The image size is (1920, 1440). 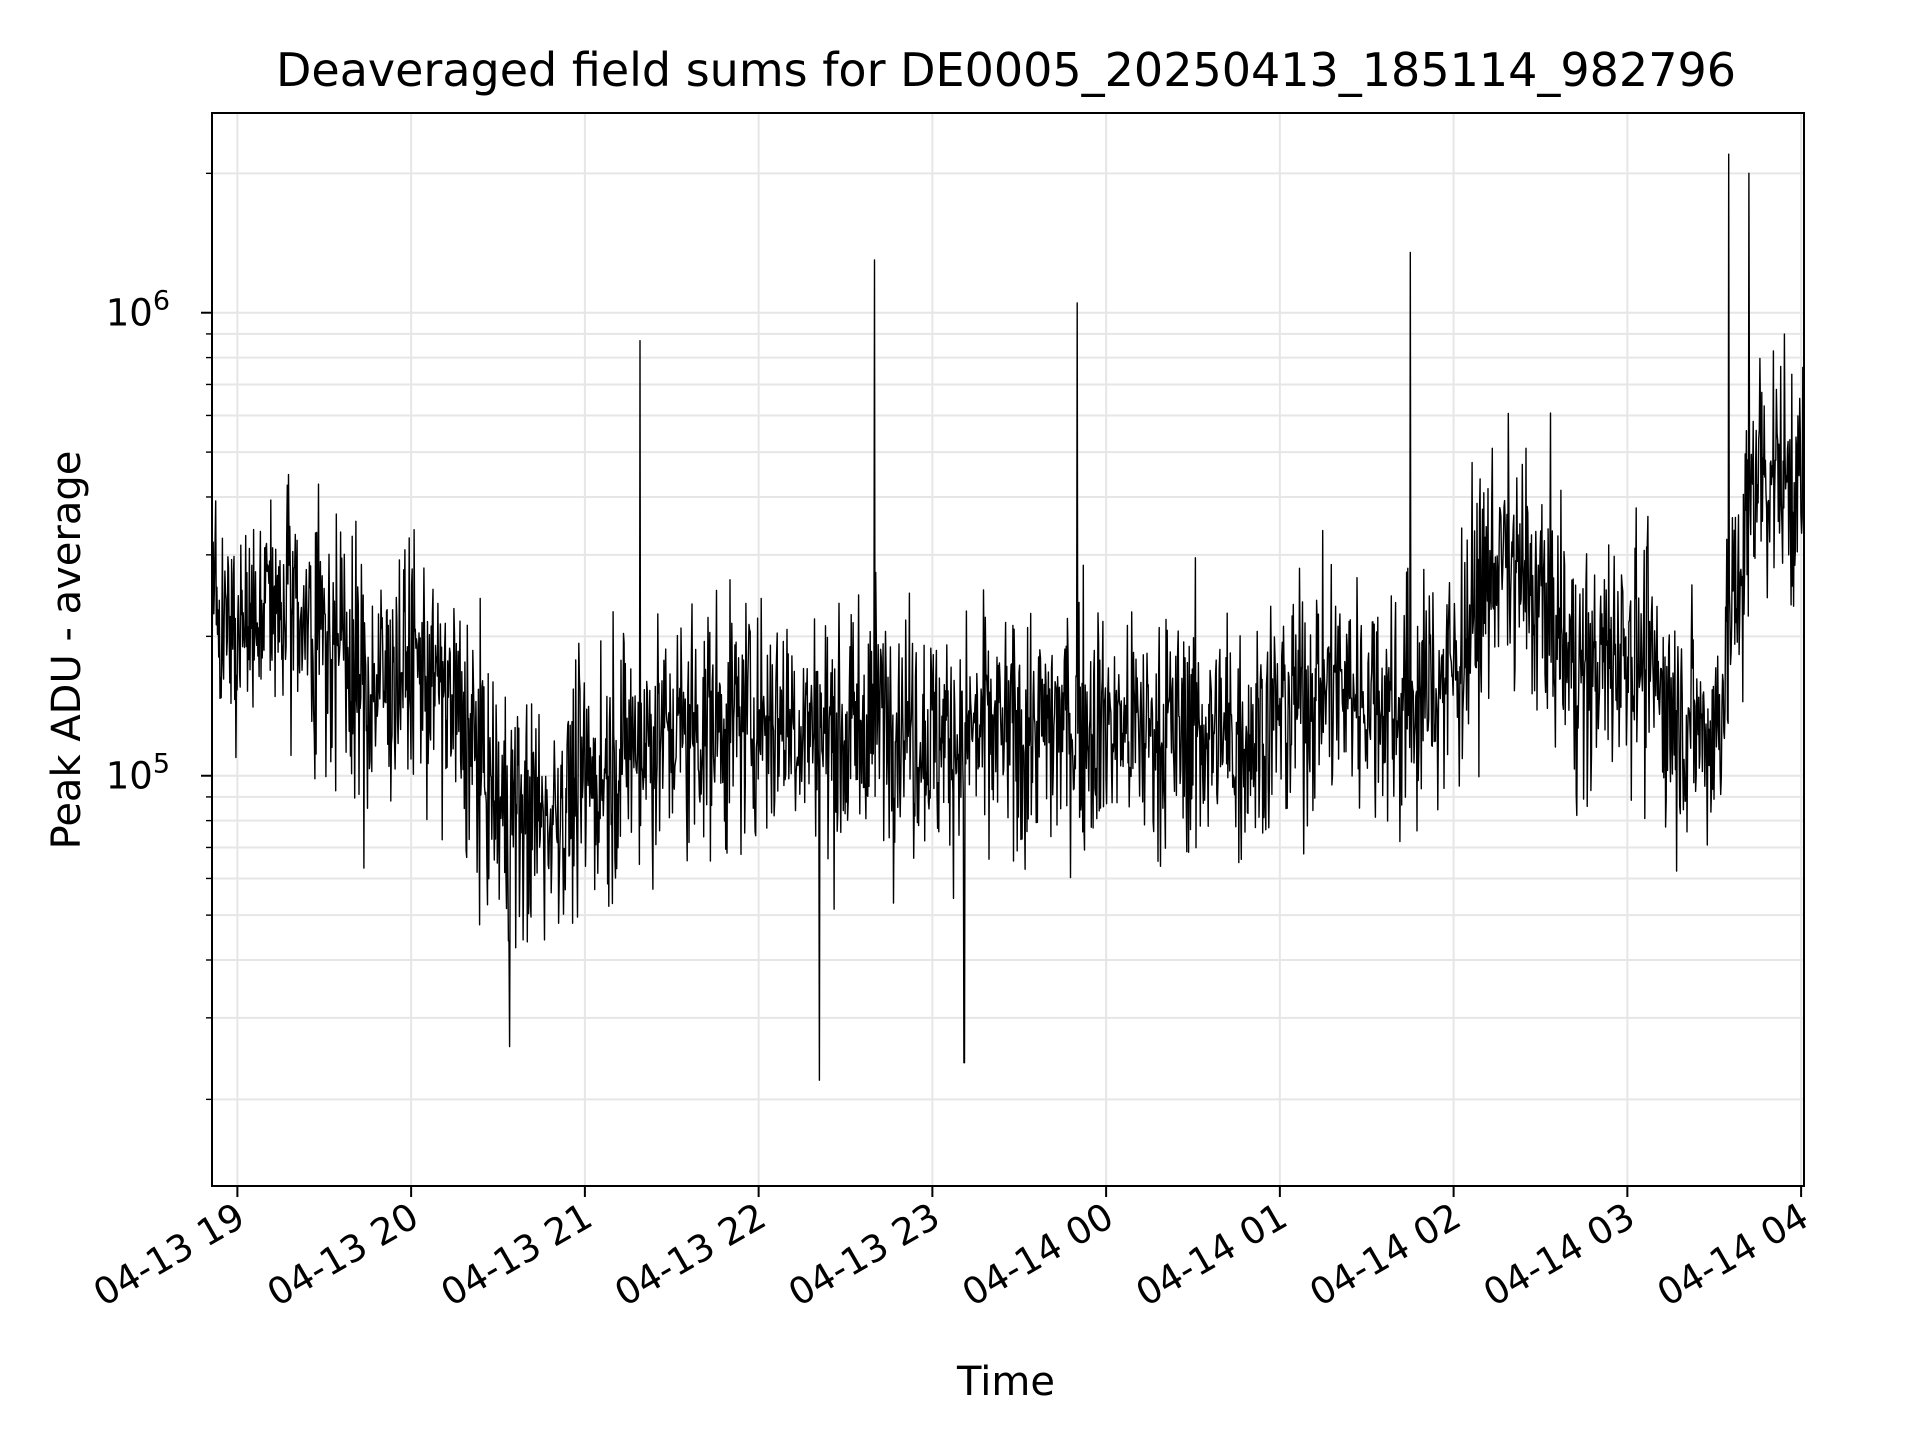 I want to click on x-tick-label: 04-13 22, so click(x=691, y=1255).